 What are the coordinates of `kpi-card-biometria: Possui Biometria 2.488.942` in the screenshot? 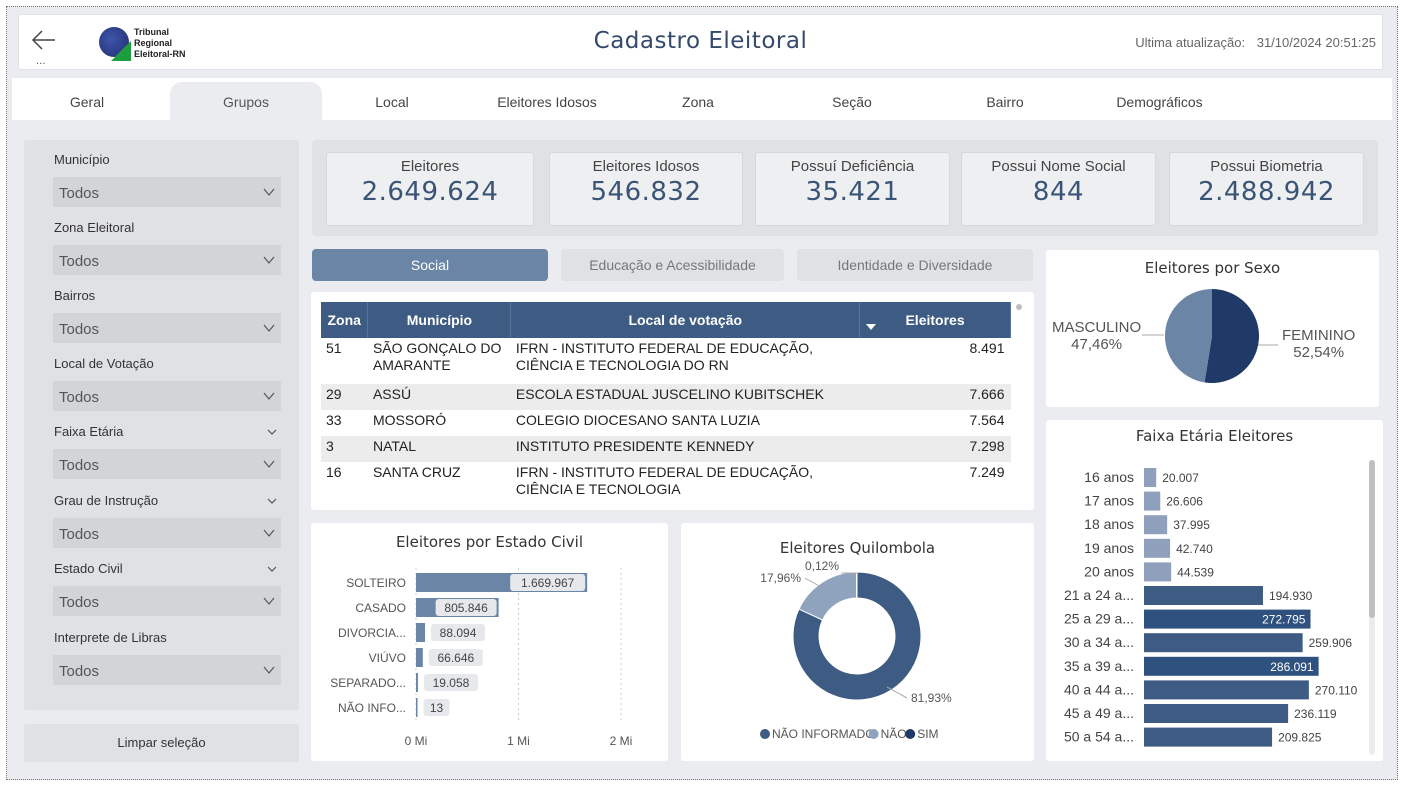 It's located at (1266, 189).